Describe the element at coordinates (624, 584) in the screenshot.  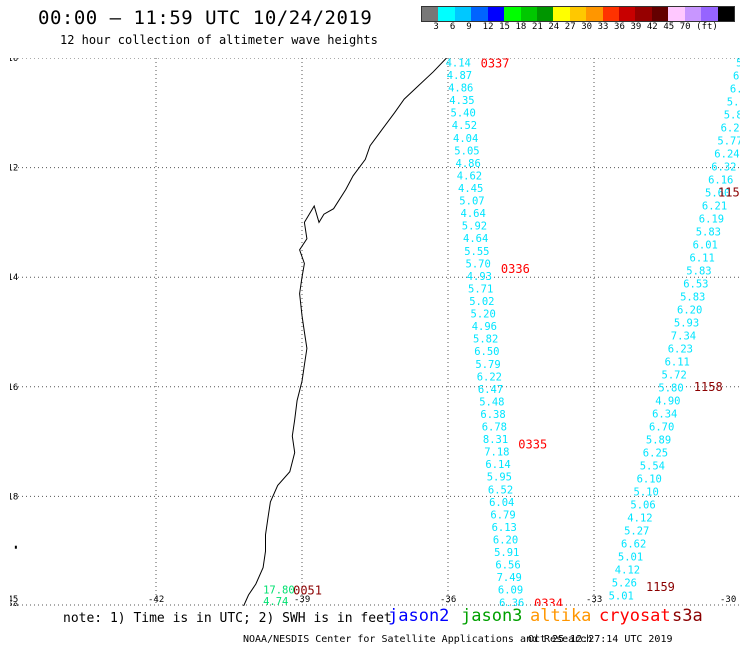
I see `wave-height-label: 5.26` at that location.